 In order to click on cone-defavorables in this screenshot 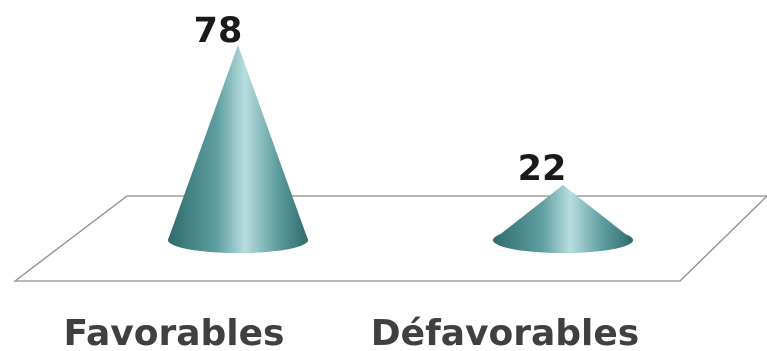, I will do `click(563, 219)`.